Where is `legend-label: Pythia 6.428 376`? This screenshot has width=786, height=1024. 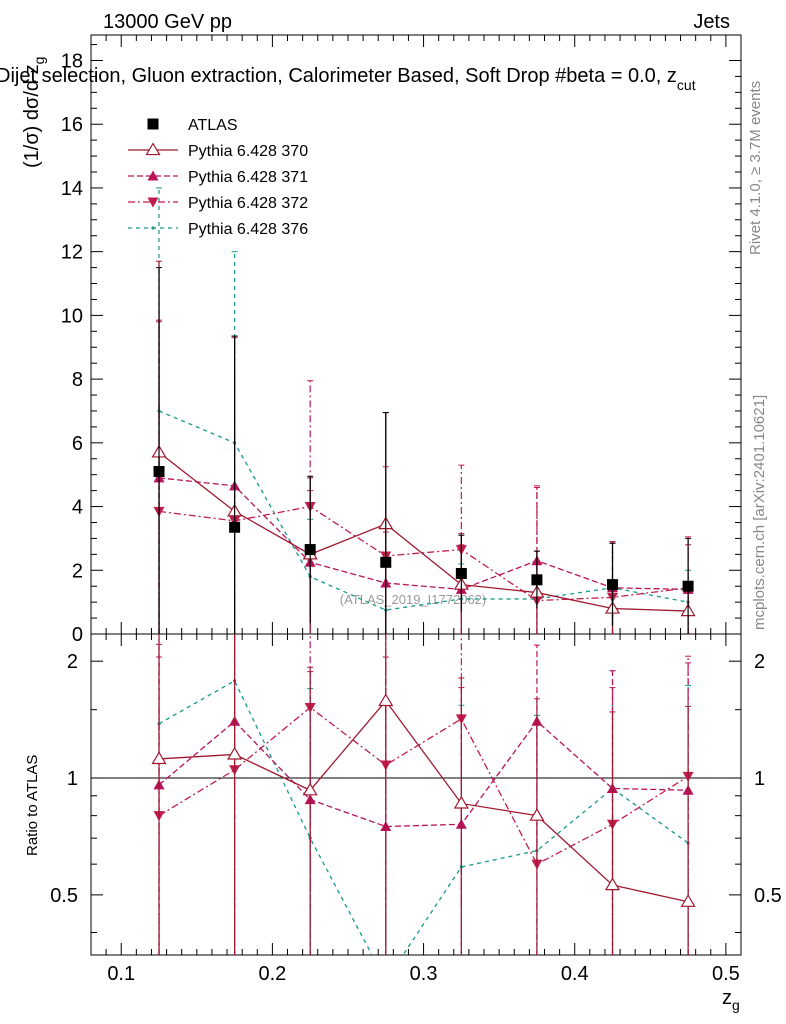
legend-label: Pythia 6.428 376 is located at coordinates (248, 229).